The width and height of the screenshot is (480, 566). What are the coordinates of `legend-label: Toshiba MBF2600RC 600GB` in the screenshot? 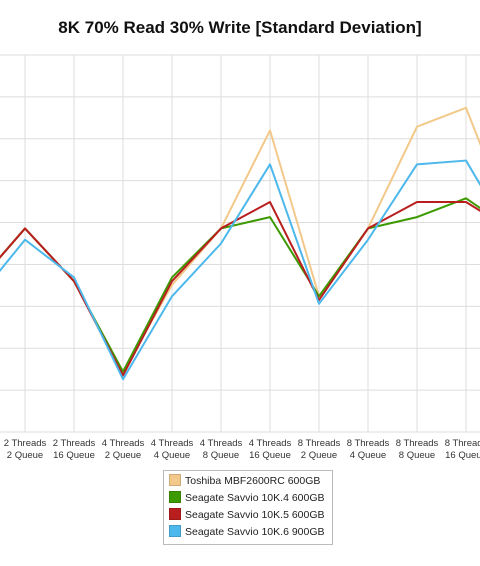 It's located at (253, 481).